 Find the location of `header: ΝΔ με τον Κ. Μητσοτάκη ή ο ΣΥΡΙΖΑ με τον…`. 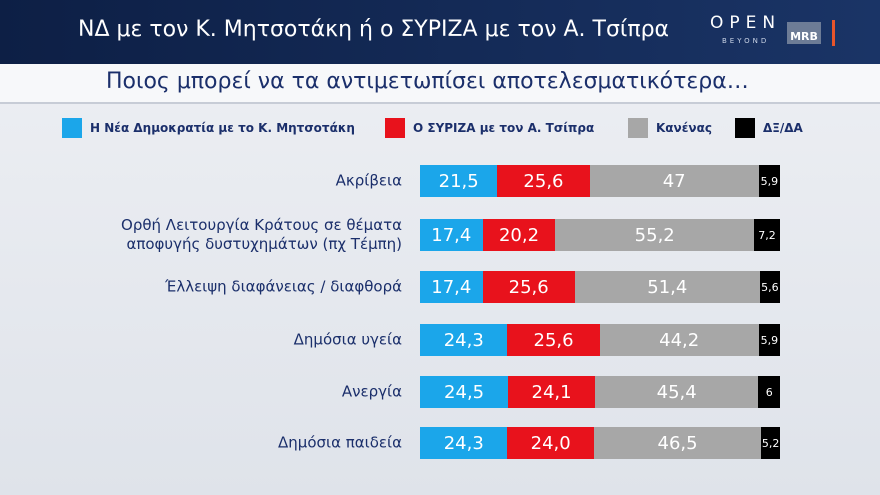

header: ΝΔ με τον Κ. Μητσοτάκη ή ο ΣΥΡΙΖΑ με τον… is located at coordinates (440, 32).